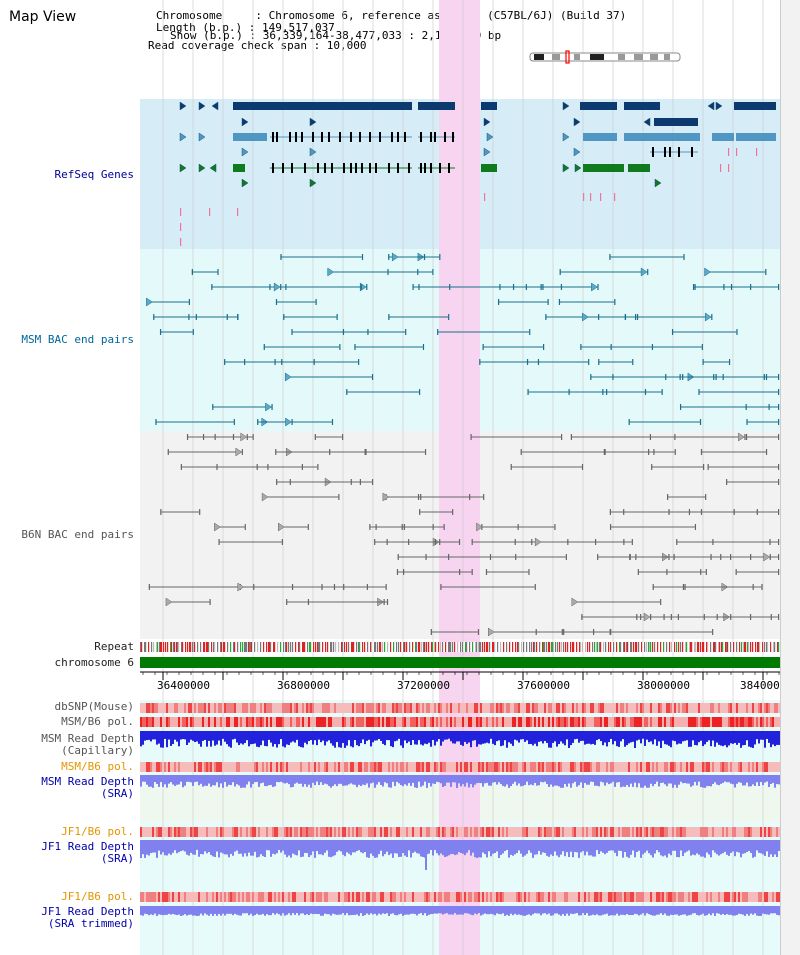 The image size is (800, 955). I want to click on track-label-jf1-pol-2: JF1/B6 pol., so click(97, 896).